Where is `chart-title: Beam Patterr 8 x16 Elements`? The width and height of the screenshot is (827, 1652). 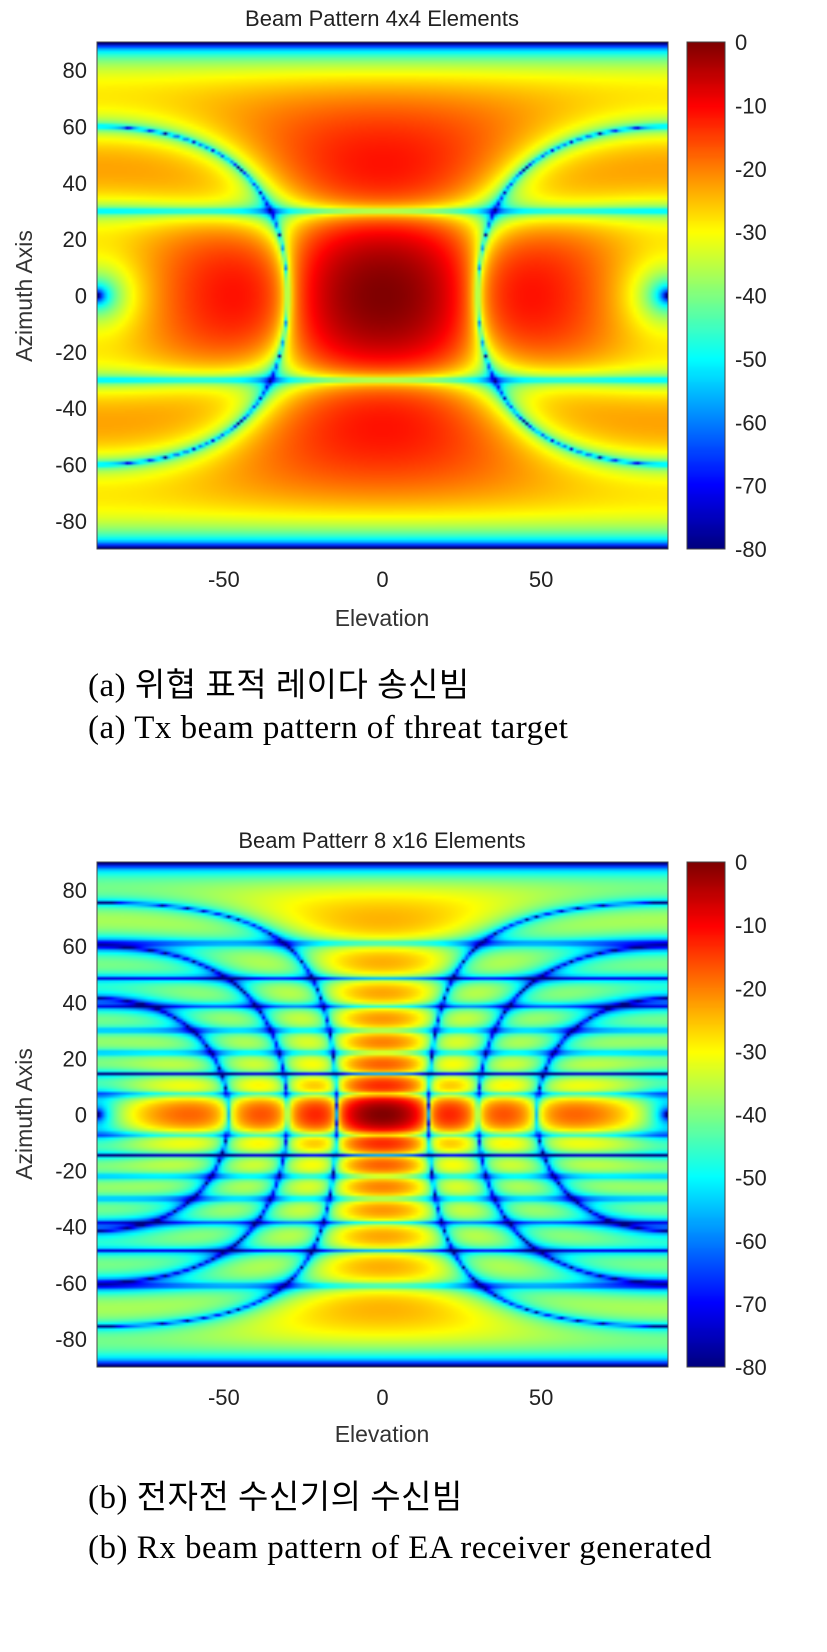
chart-title: Beam Patterr 8 x16 Elements is located at coordinates (381, 840).